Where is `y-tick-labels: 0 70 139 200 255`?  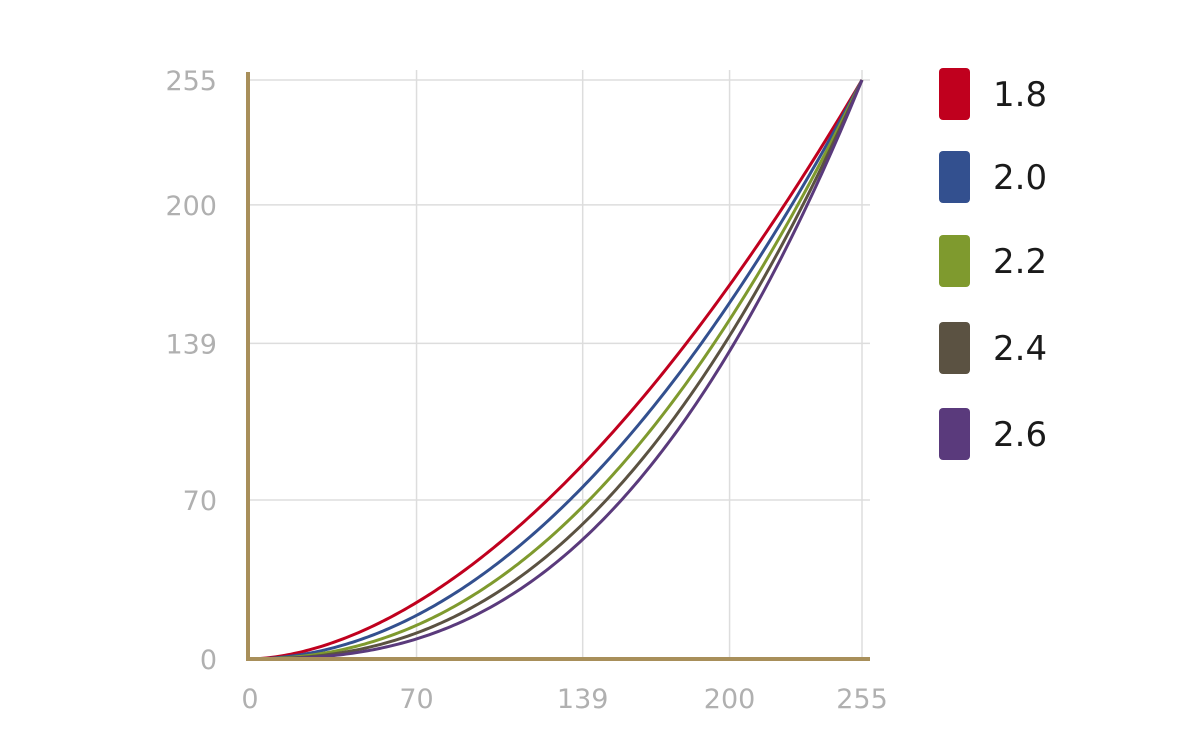 y-tick-labels: 0 70 139 200 255 is located at coordinates (191, 371).